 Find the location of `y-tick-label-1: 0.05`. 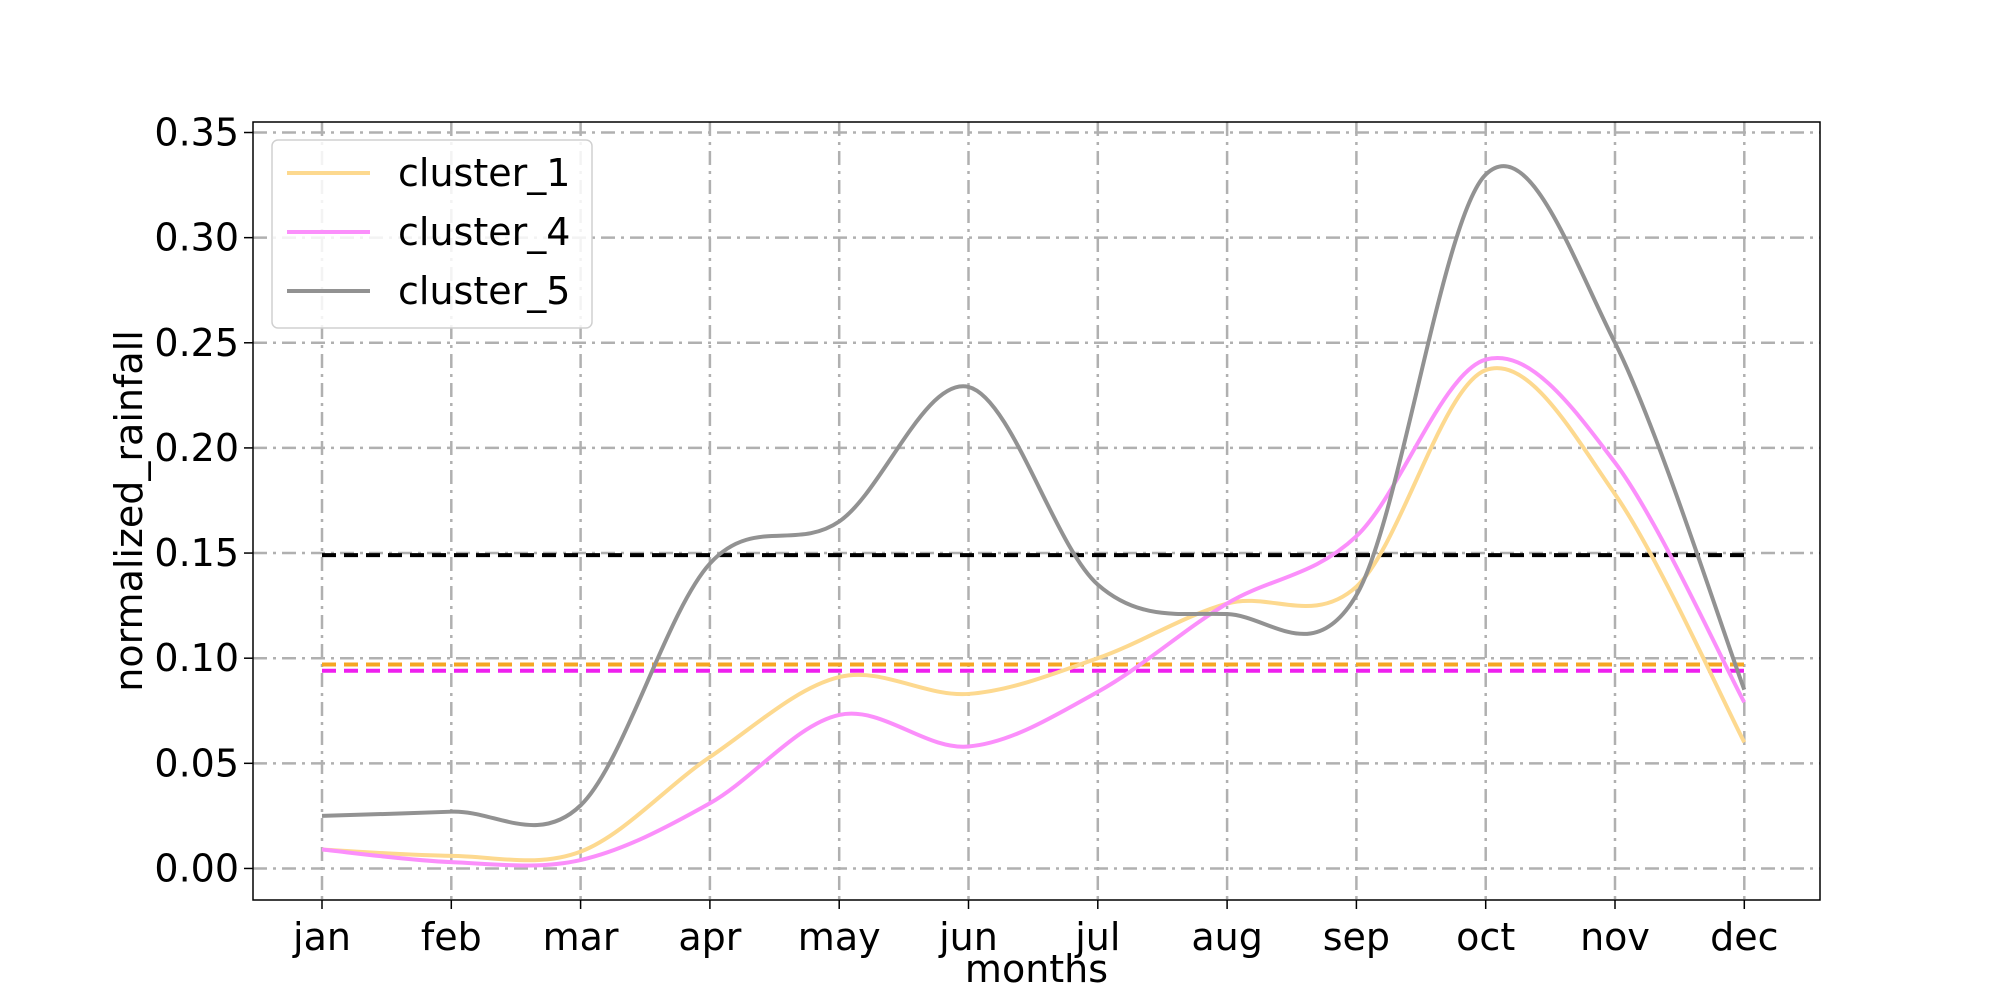

y-tick-label-1: 0.05 is located at coordinates (196, 763).